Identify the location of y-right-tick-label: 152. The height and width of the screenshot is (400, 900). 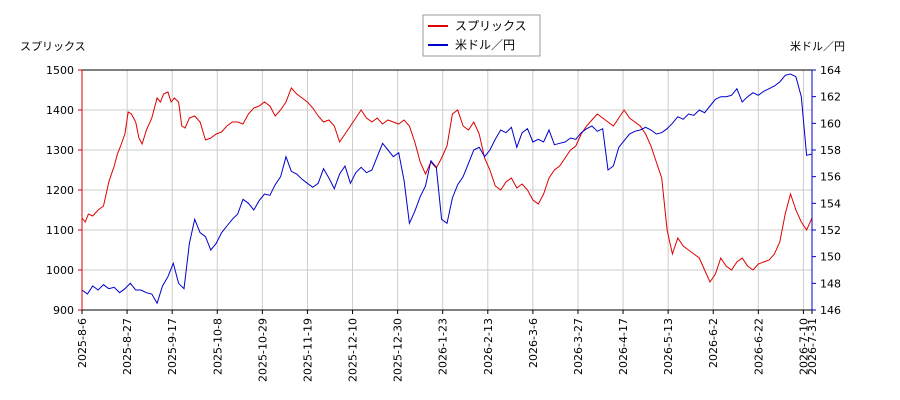
(830, 230).